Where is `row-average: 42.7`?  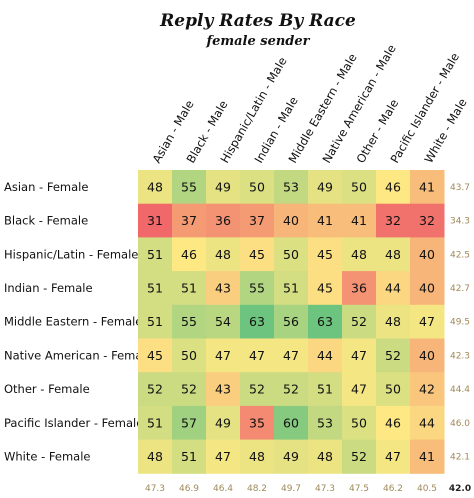
row-average: 42.7 is located at coordinates (460, 289).